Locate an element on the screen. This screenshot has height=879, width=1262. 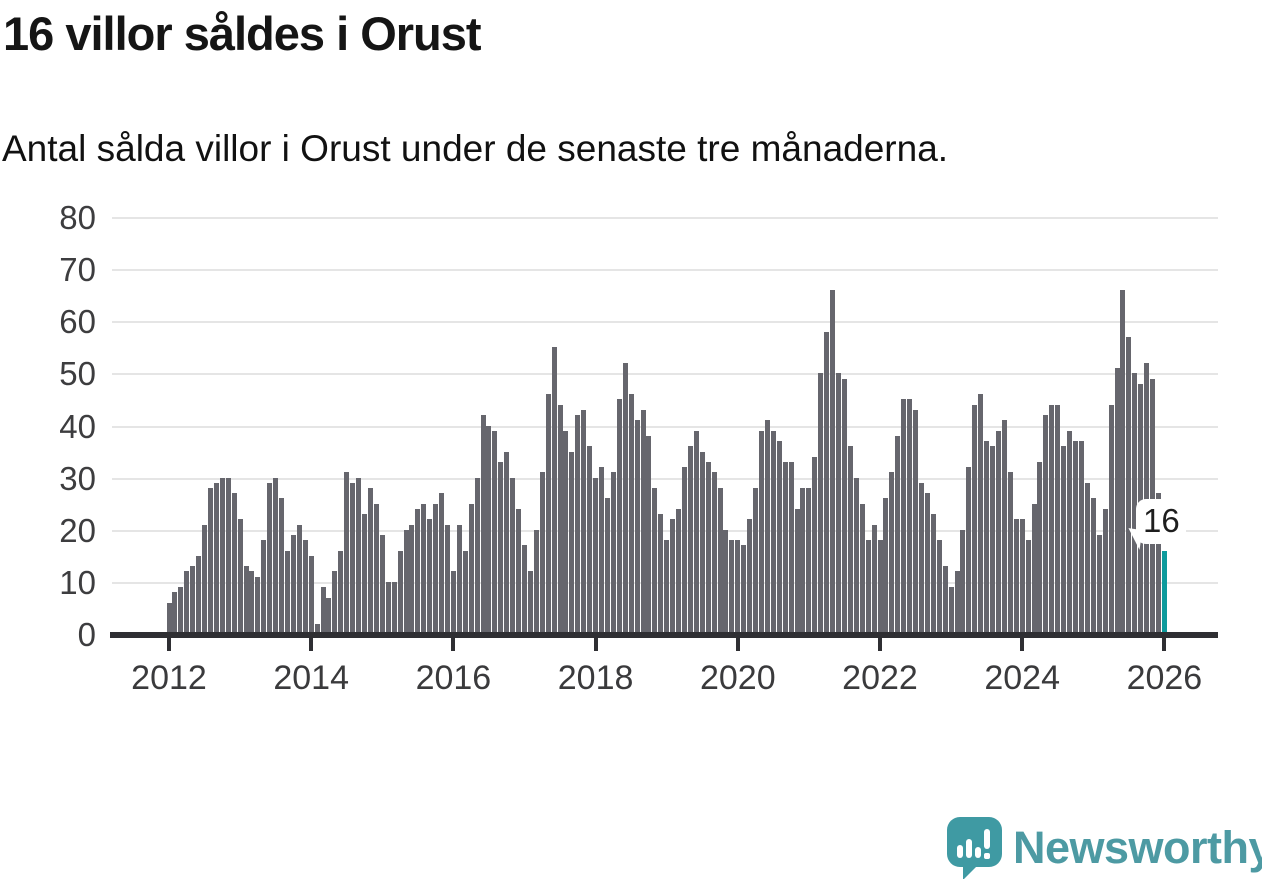
y-axis-label-80: 80 is located at coordinates (77, 217).